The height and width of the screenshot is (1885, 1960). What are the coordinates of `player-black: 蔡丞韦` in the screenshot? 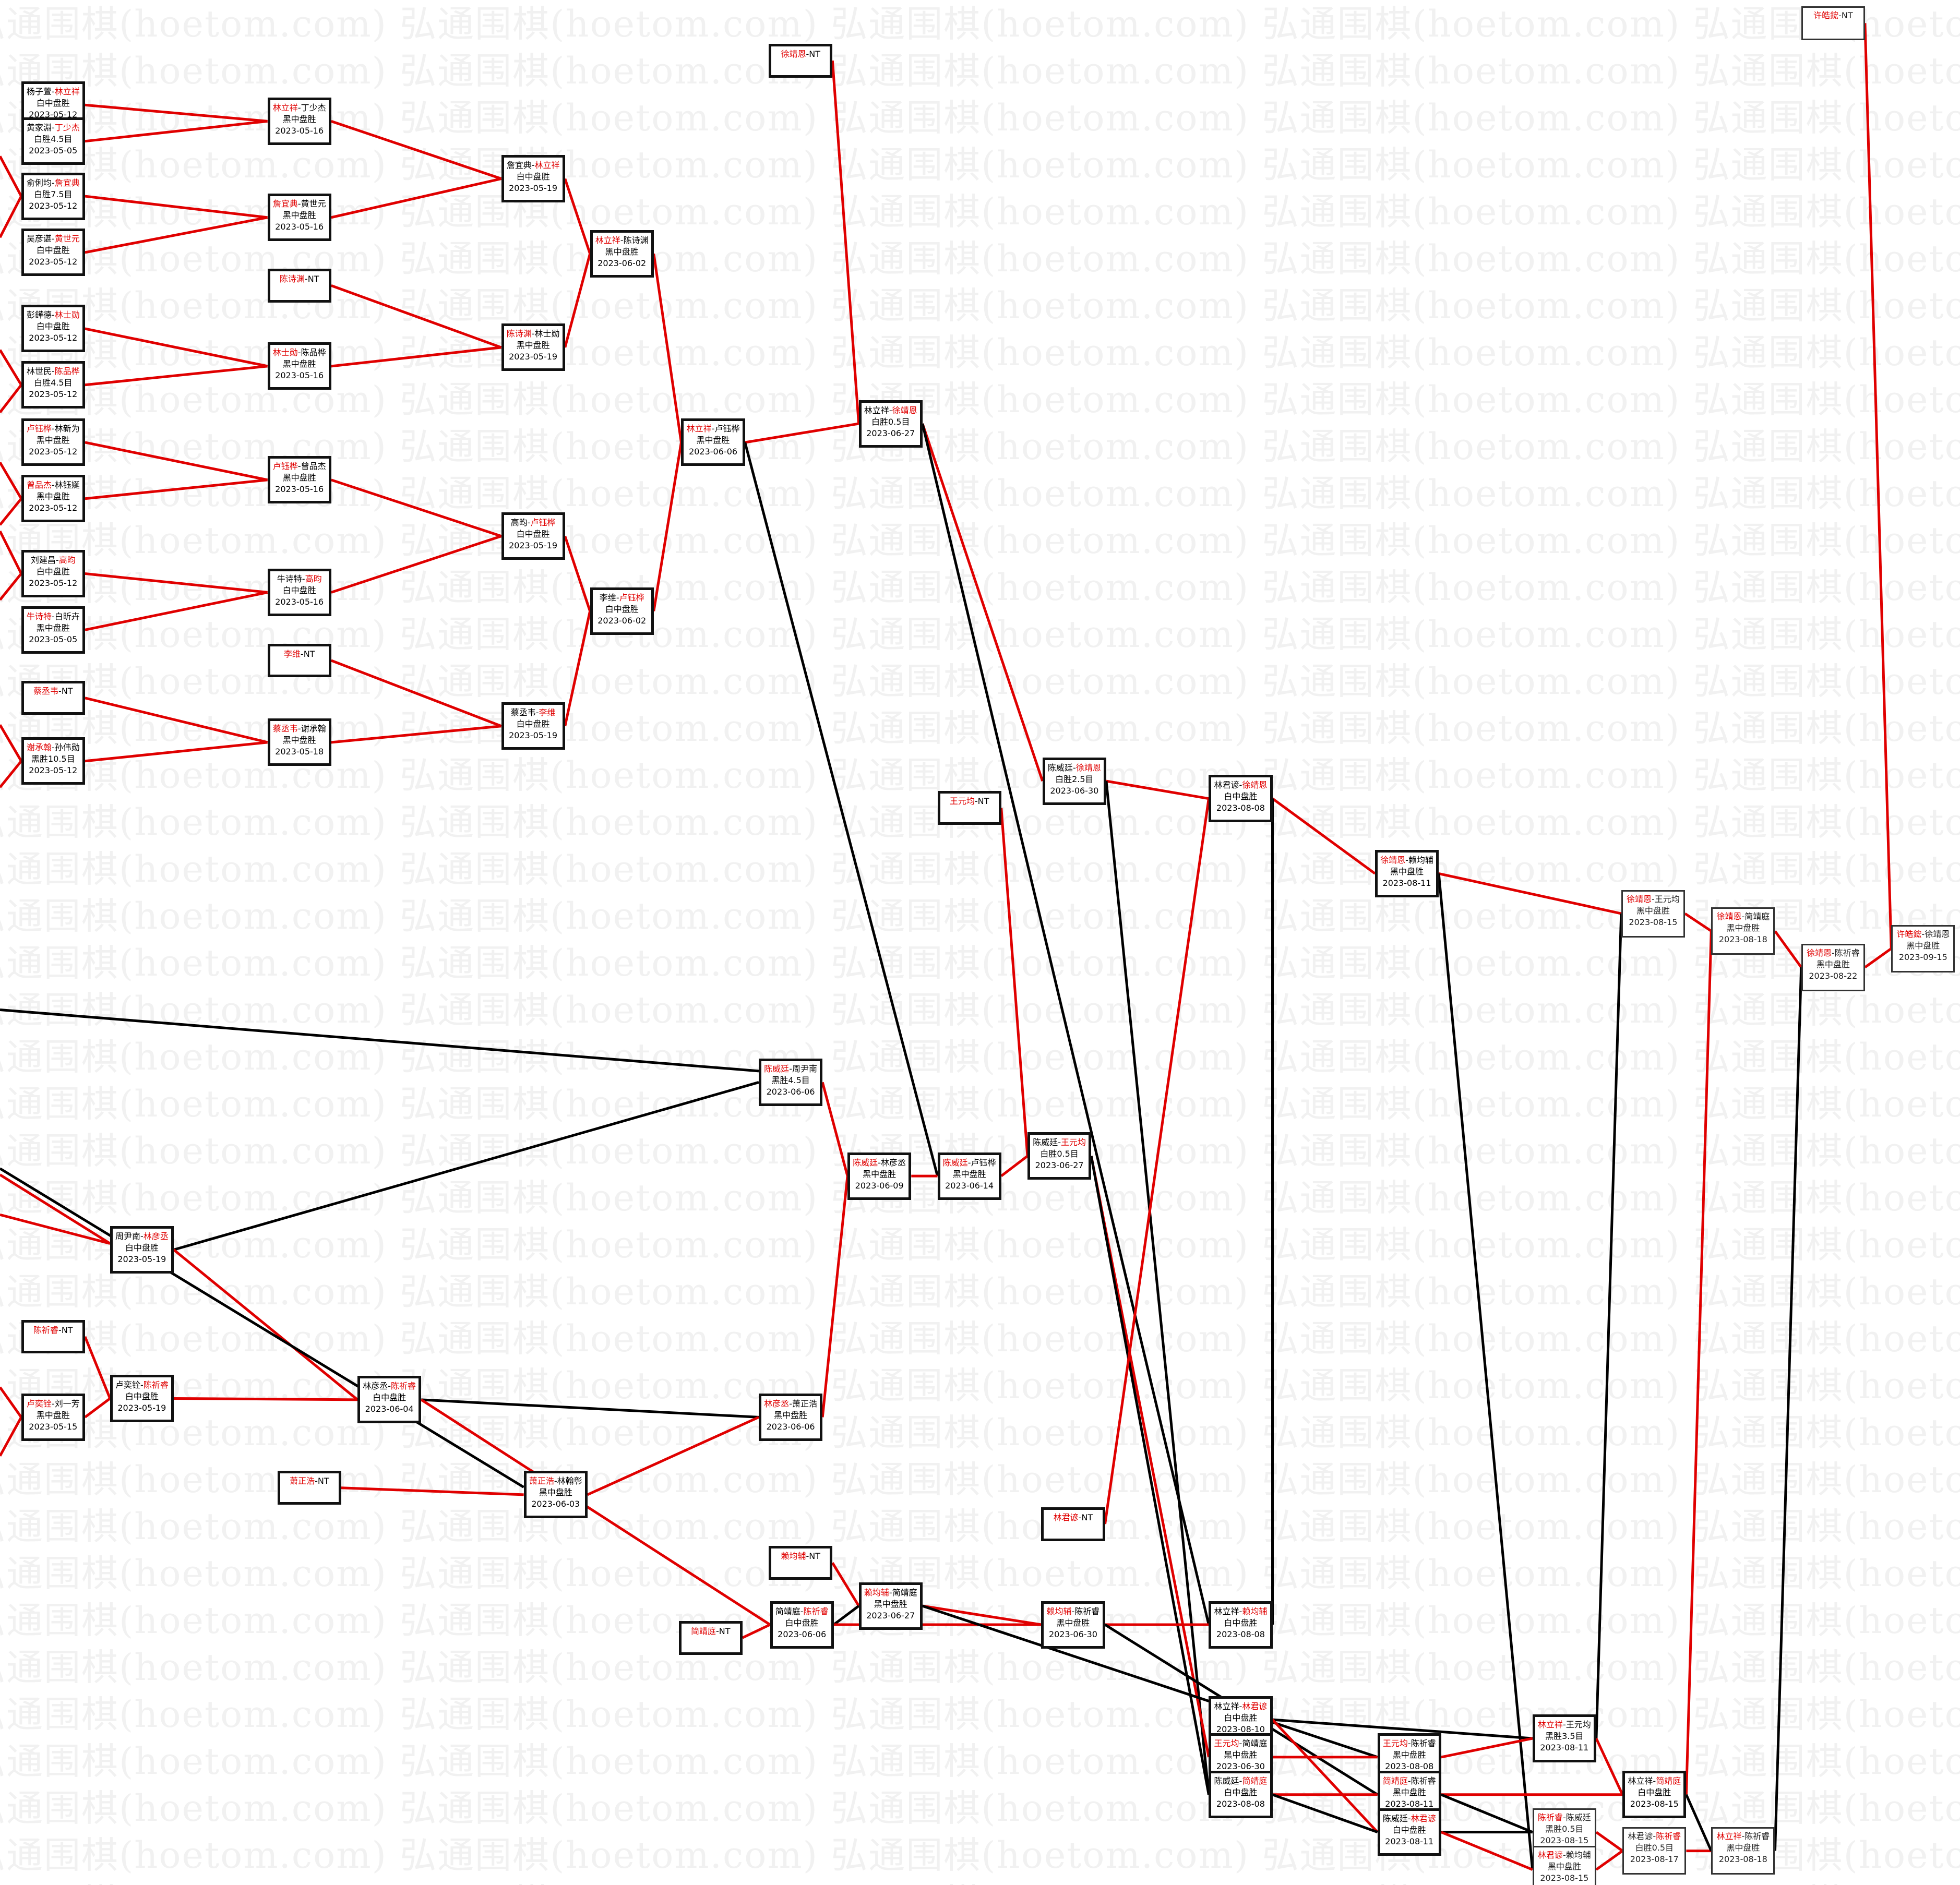 It's located at (523, 712).